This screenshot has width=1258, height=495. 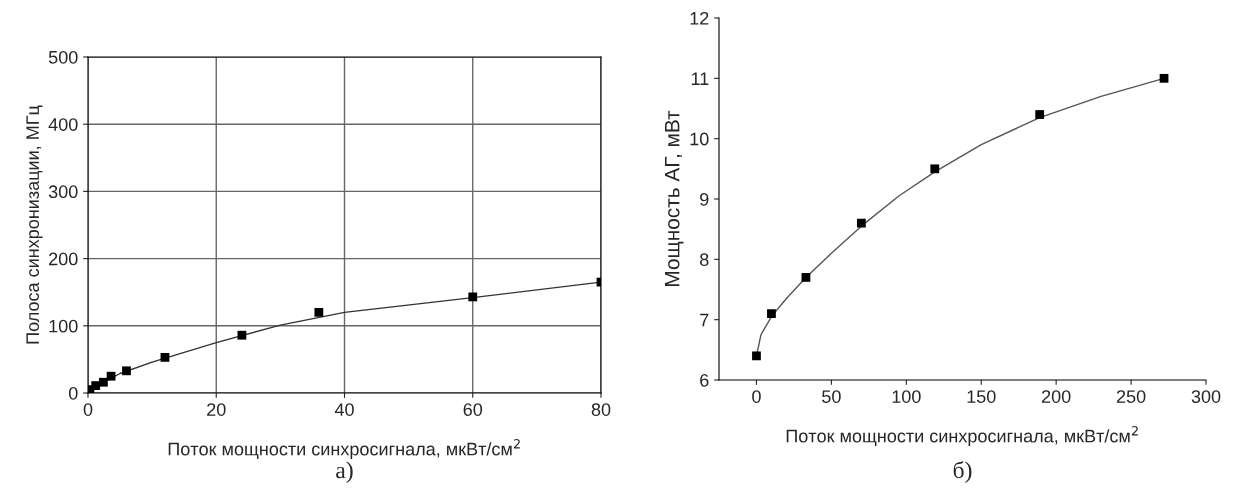 I want to click on y-tick-label: 6, so click(x=704, y=380).